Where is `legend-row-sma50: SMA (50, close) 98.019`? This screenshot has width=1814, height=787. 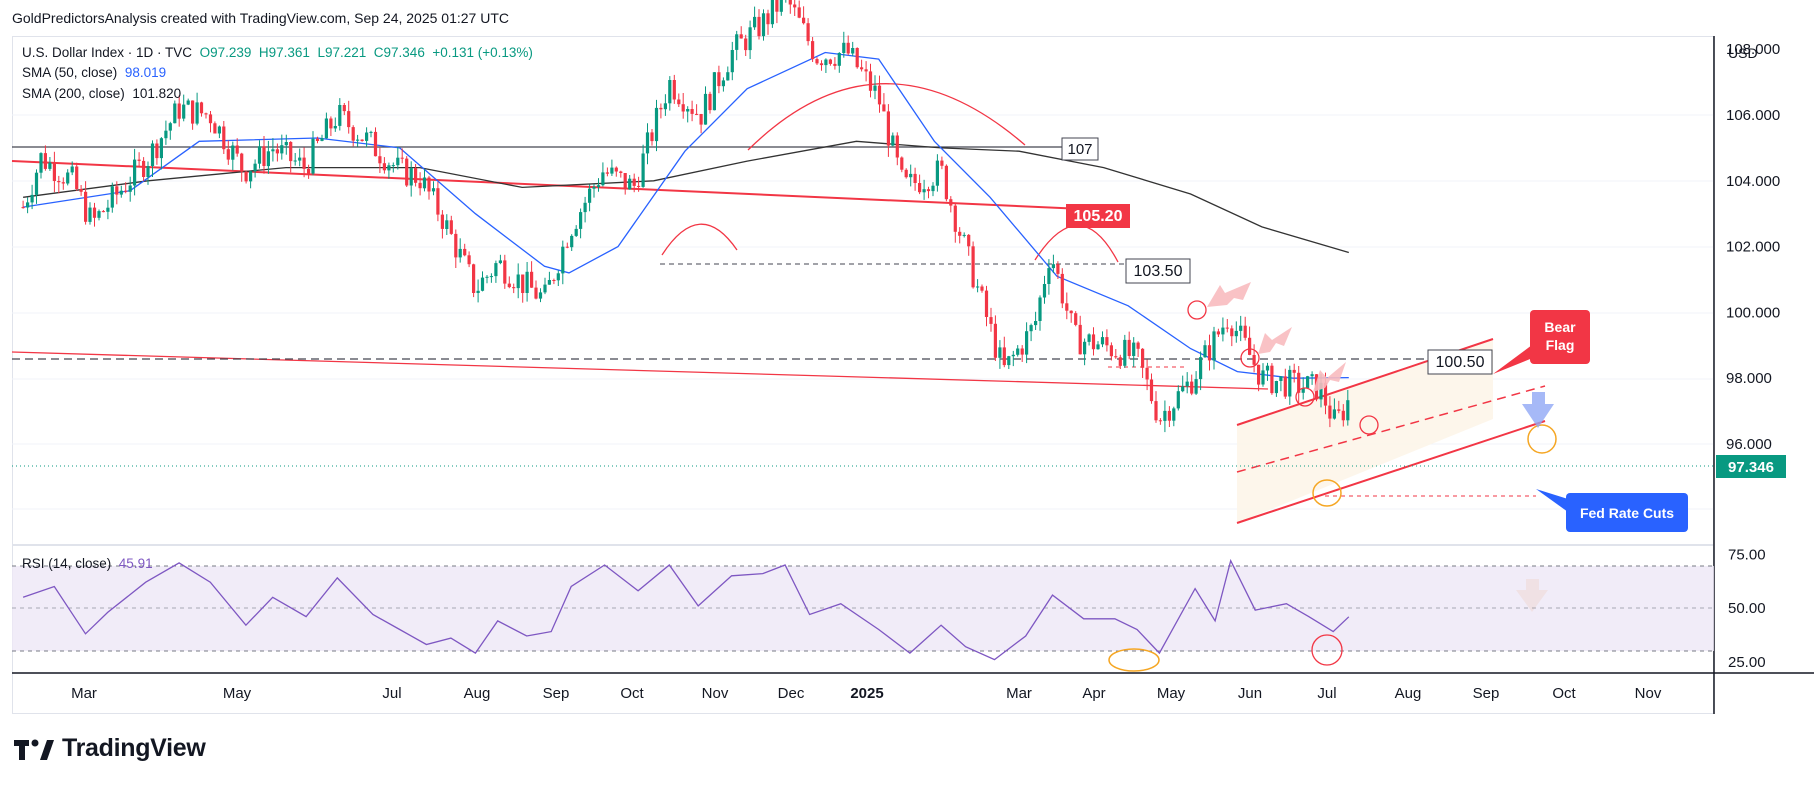
legend-row-sma50: SMA (50, close) 98.019 is located at coordinates (94, 72).